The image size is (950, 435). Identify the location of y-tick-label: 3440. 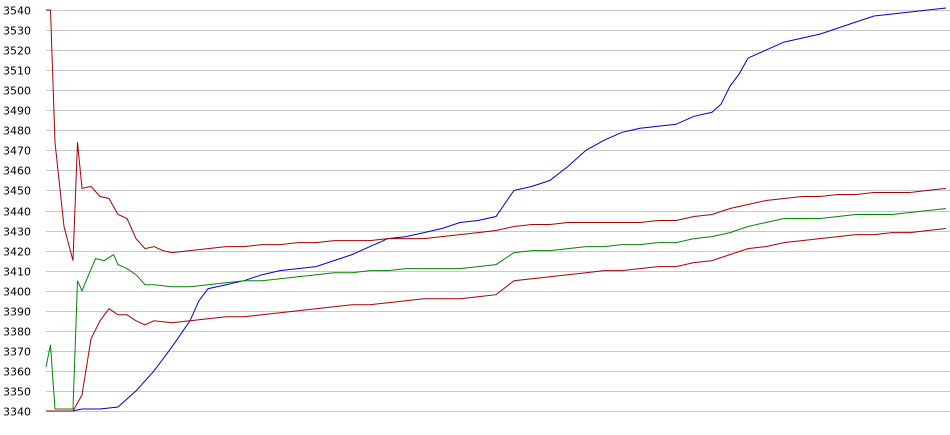
(17, 212).